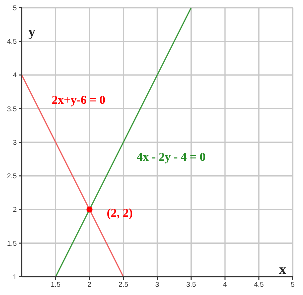  I want to click on annotation: 4x - 2y - 4 = 0, so click(171, 157).